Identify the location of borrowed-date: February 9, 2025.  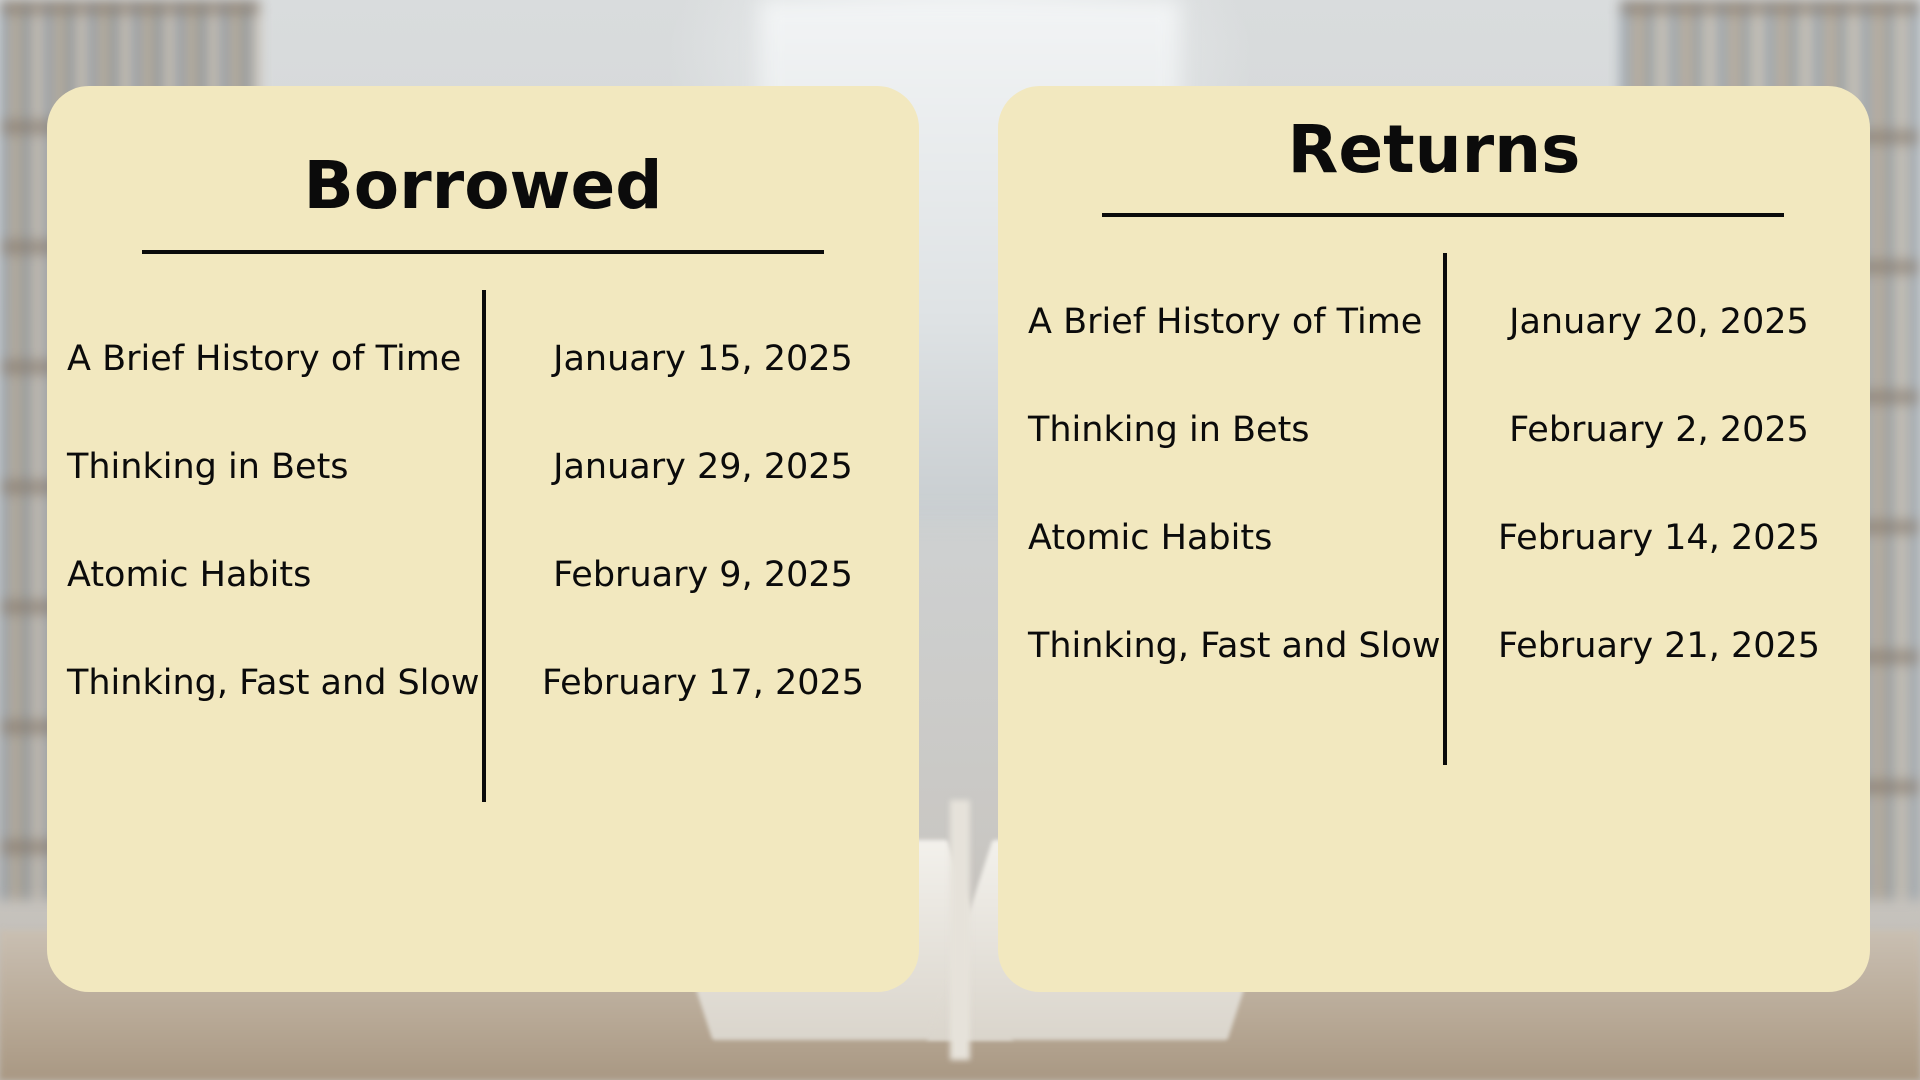
(703, 575).